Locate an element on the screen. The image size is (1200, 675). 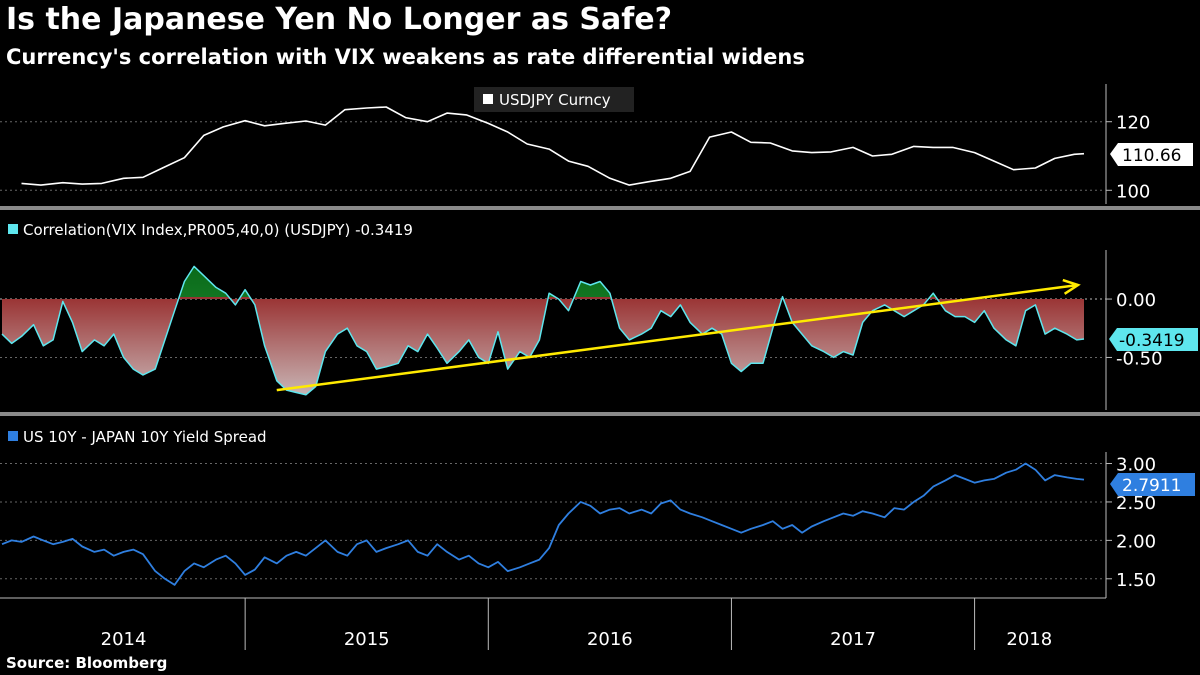
x-tick-label: 2016 is located at coordinates (610, 639).